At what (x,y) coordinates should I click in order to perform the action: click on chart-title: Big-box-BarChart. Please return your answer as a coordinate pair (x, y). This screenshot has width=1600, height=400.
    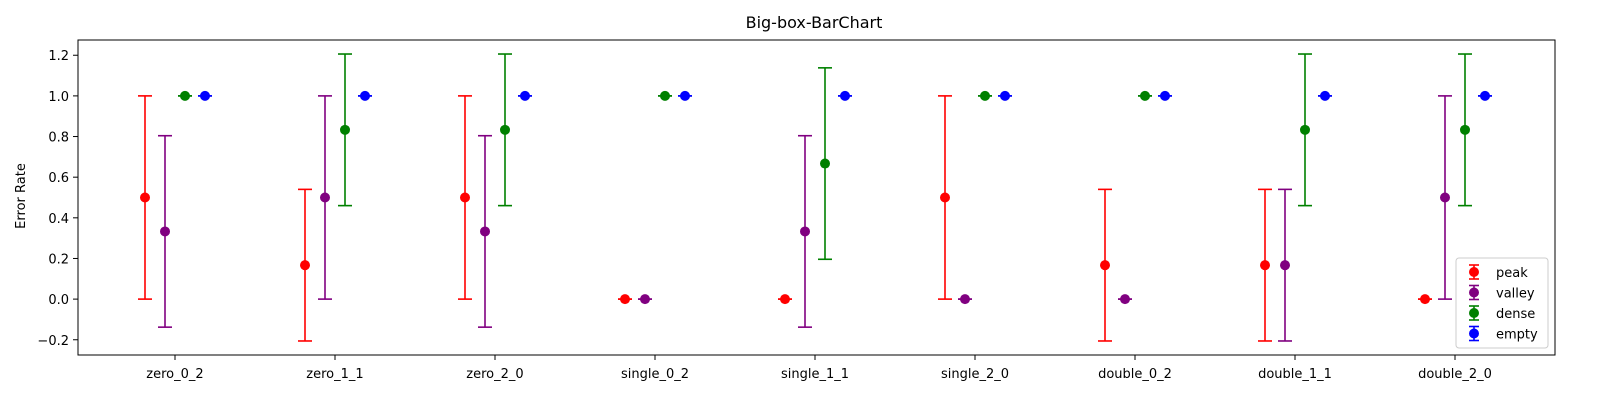
    Looking at the image, I should click on (814, 22).